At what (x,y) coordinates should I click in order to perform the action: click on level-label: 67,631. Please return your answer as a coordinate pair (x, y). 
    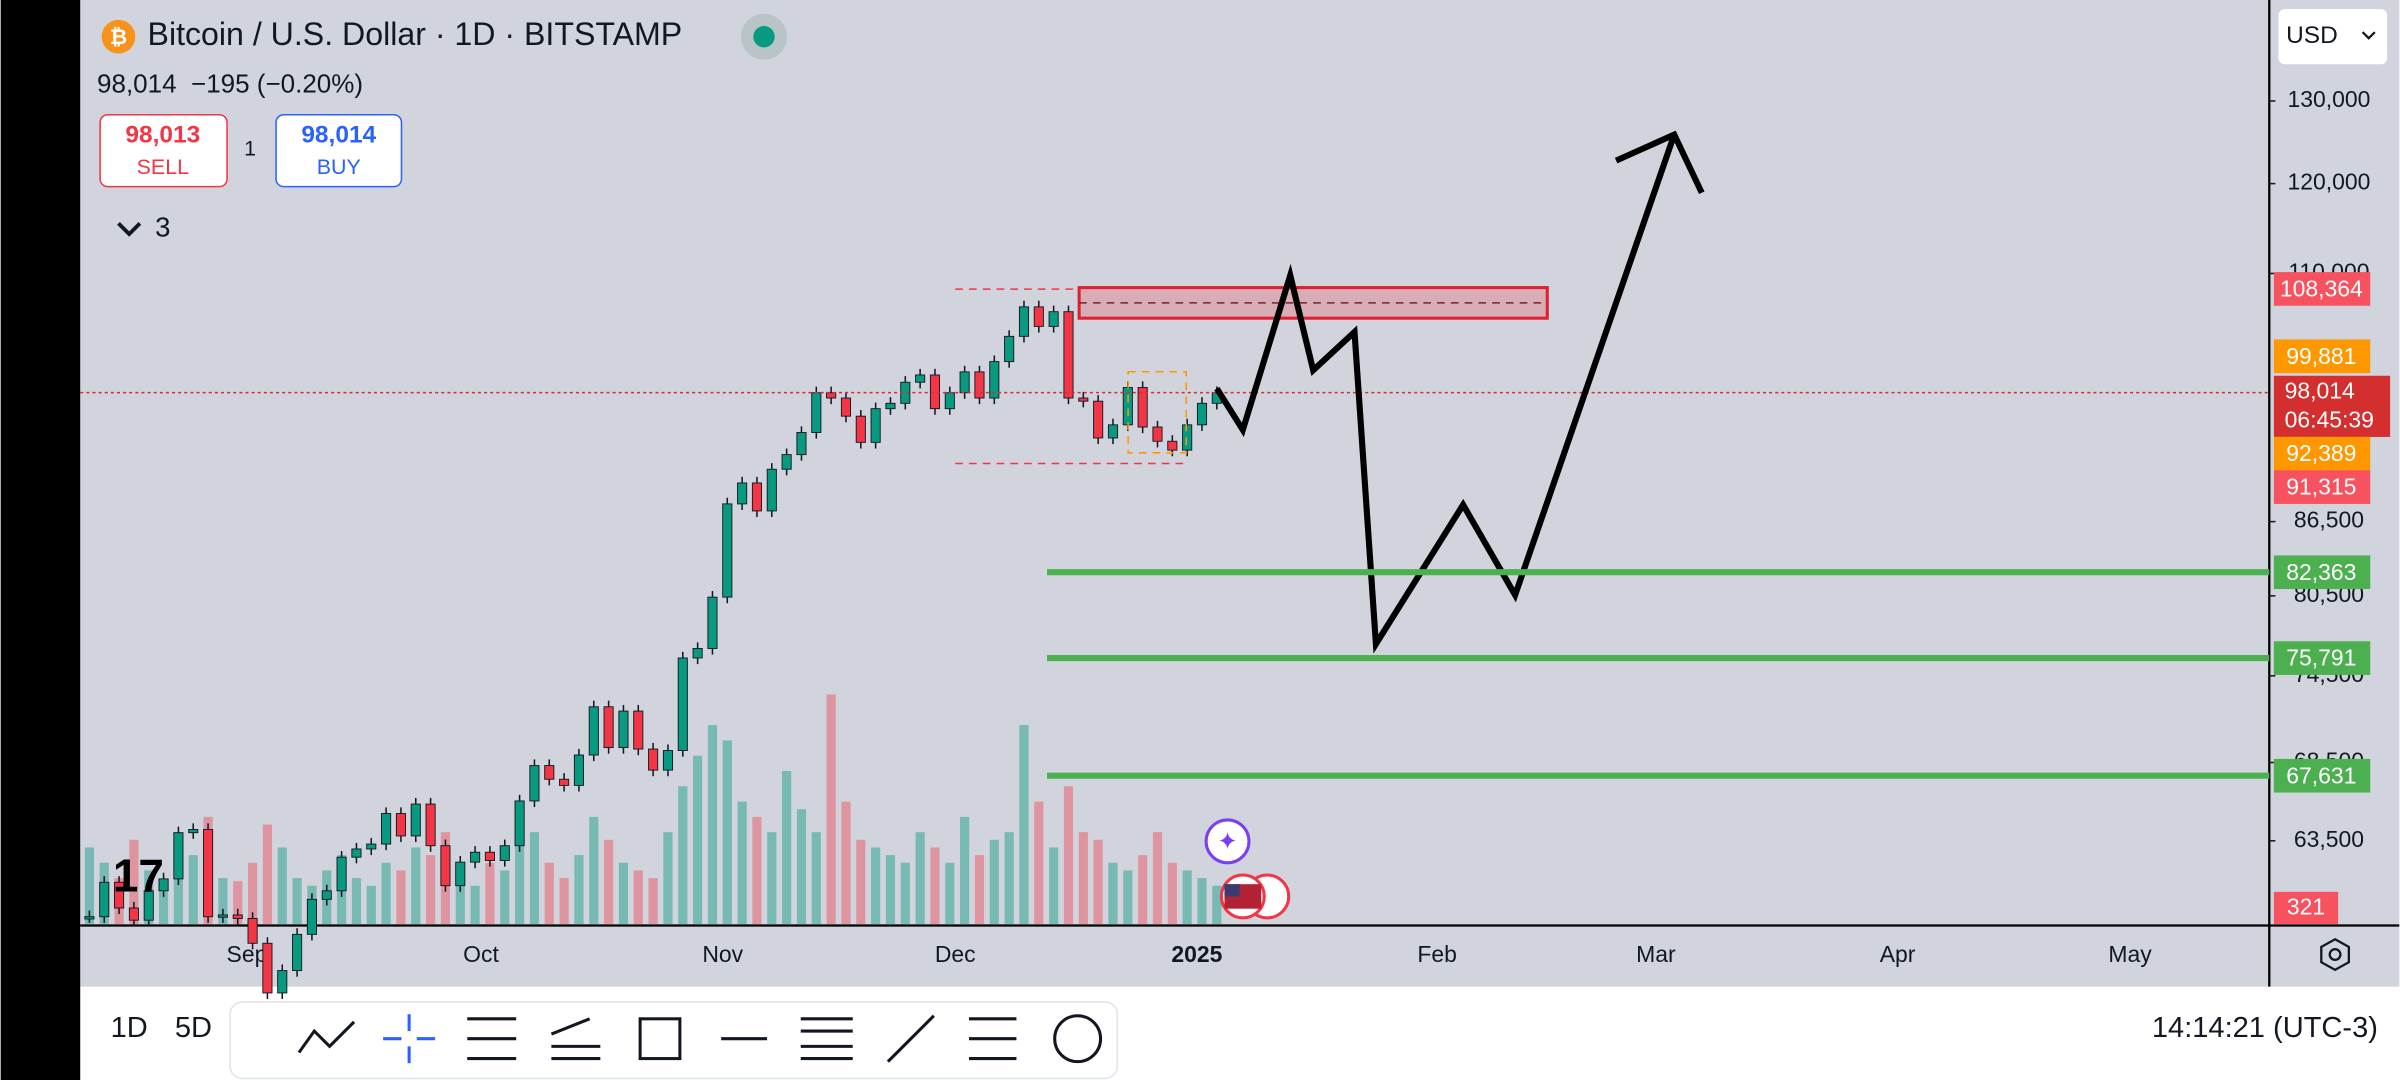
    Looking at the image, I should click on (2321, 775).